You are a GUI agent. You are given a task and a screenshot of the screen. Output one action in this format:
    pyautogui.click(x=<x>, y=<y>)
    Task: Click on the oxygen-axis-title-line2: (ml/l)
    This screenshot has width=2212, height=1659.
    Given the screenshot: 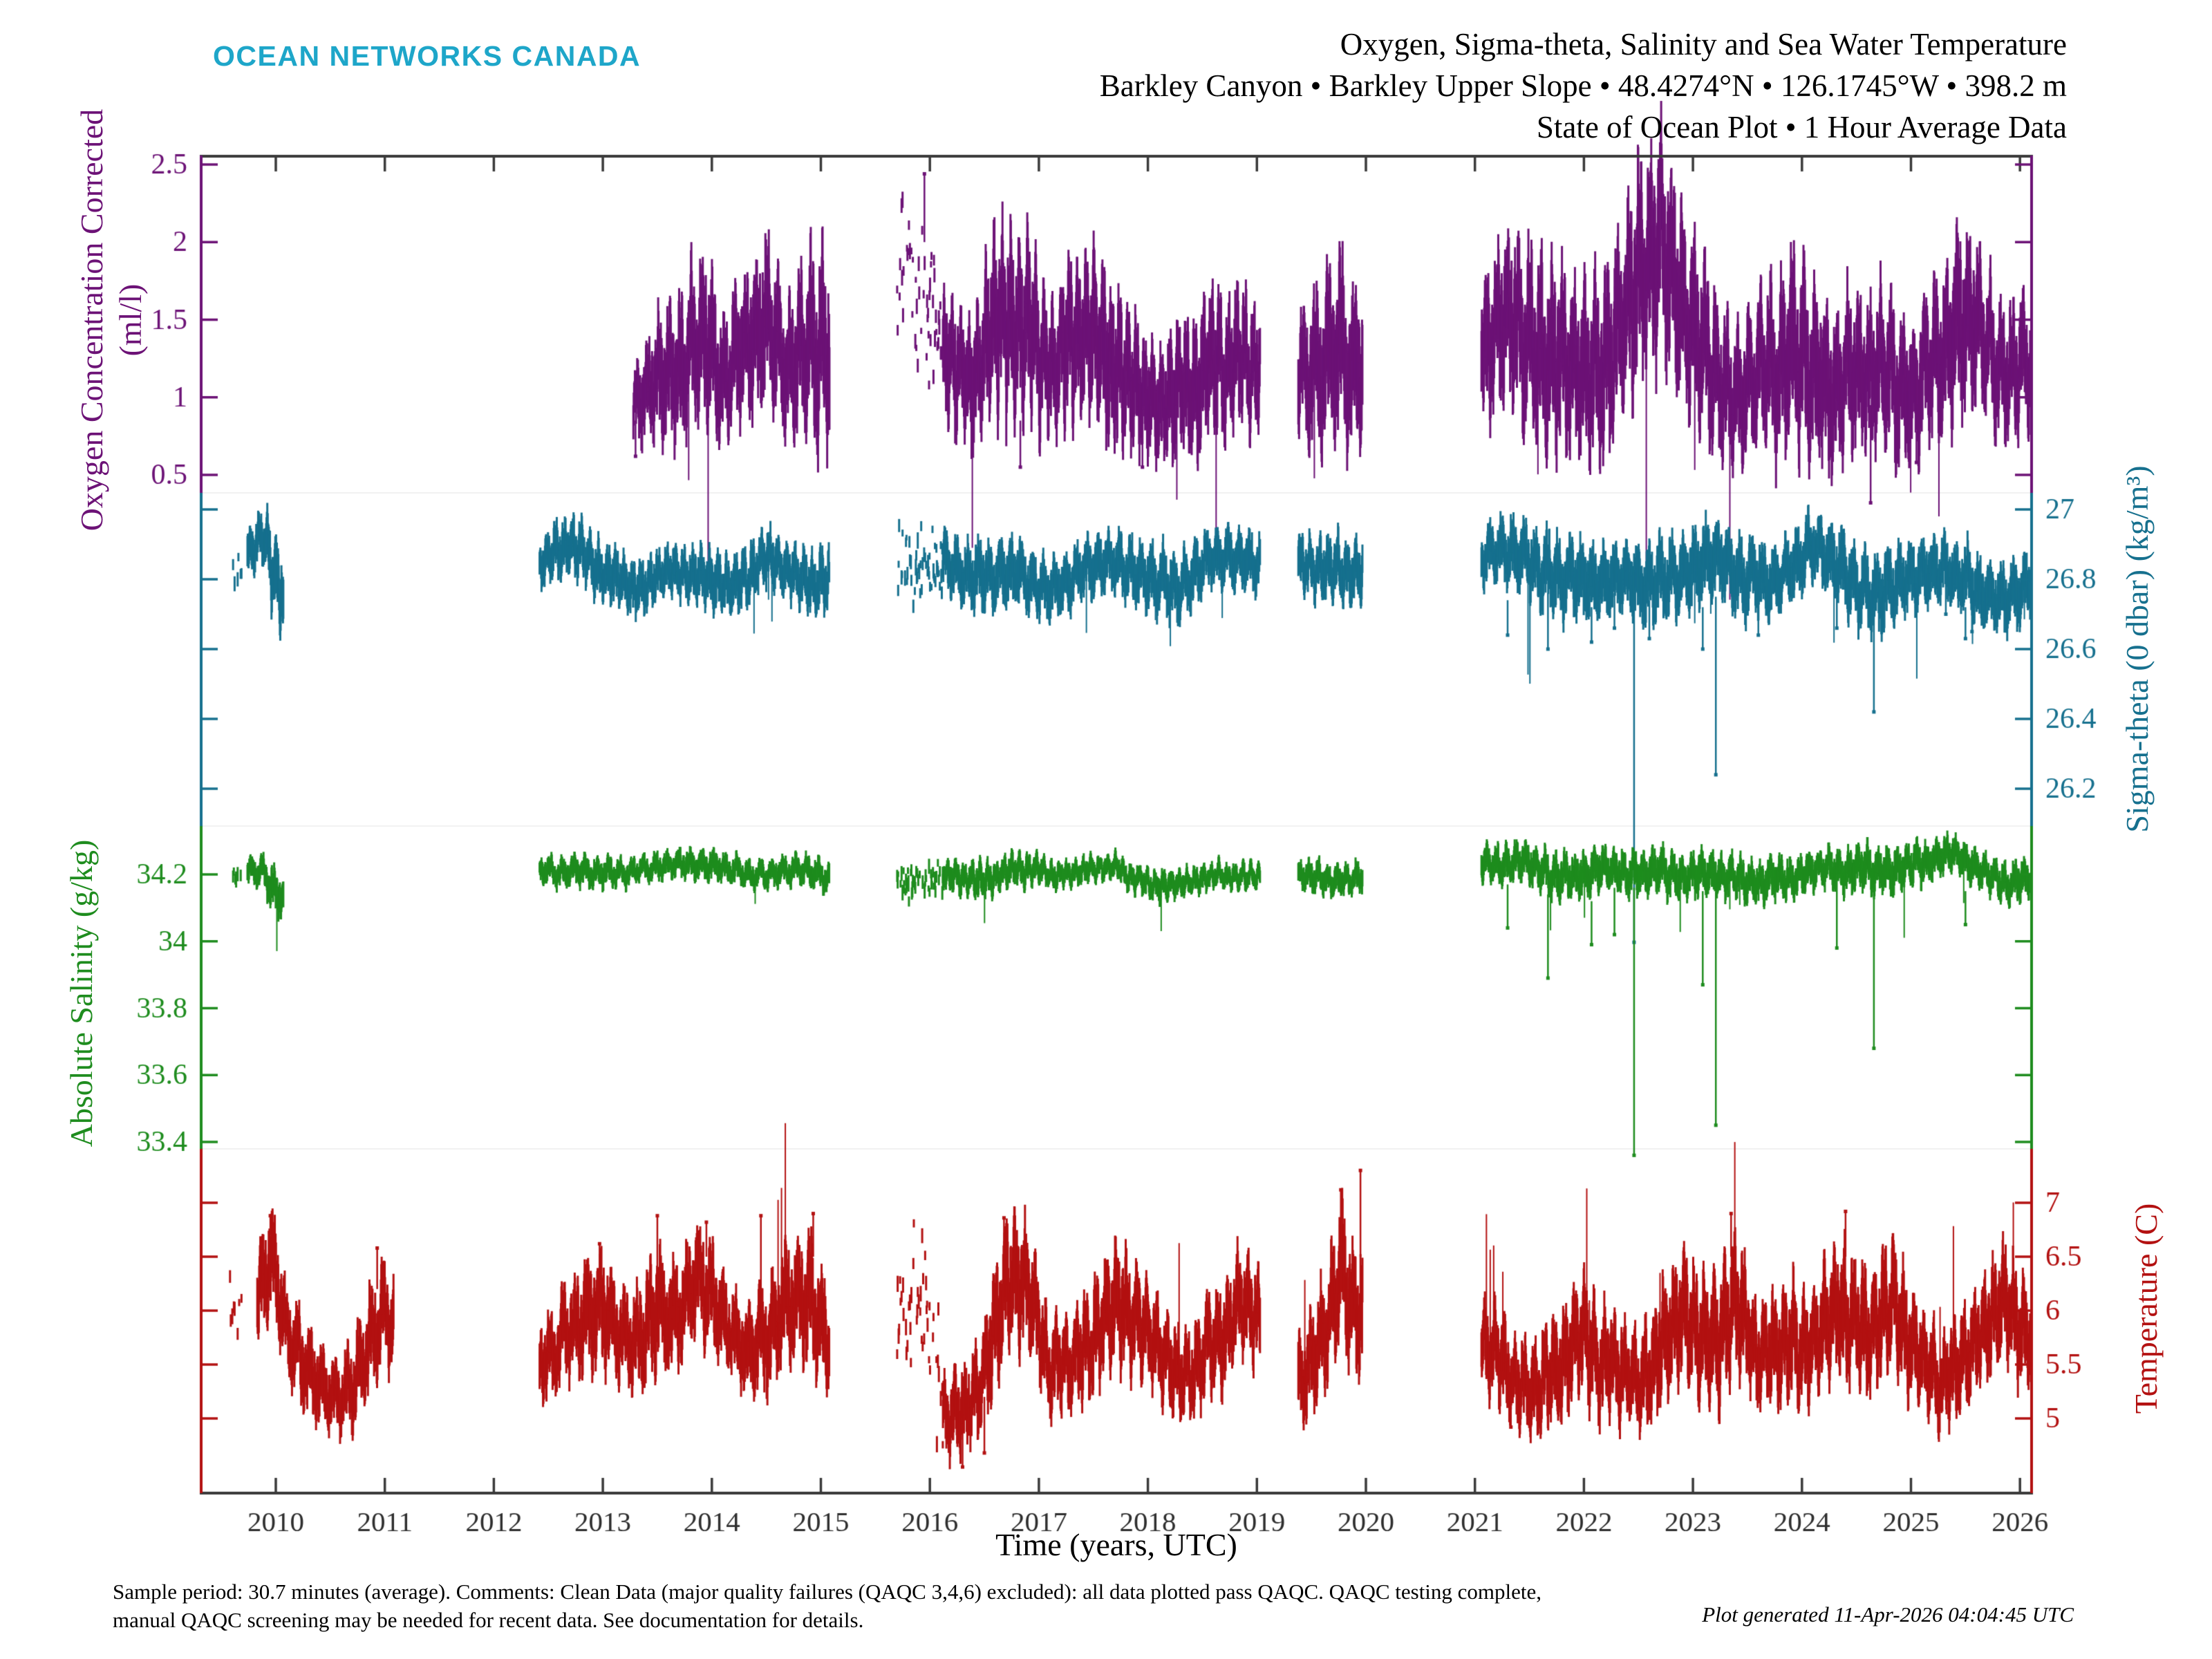 What is the action you would take?
    pyautogui.click(x=130, y=320)
    